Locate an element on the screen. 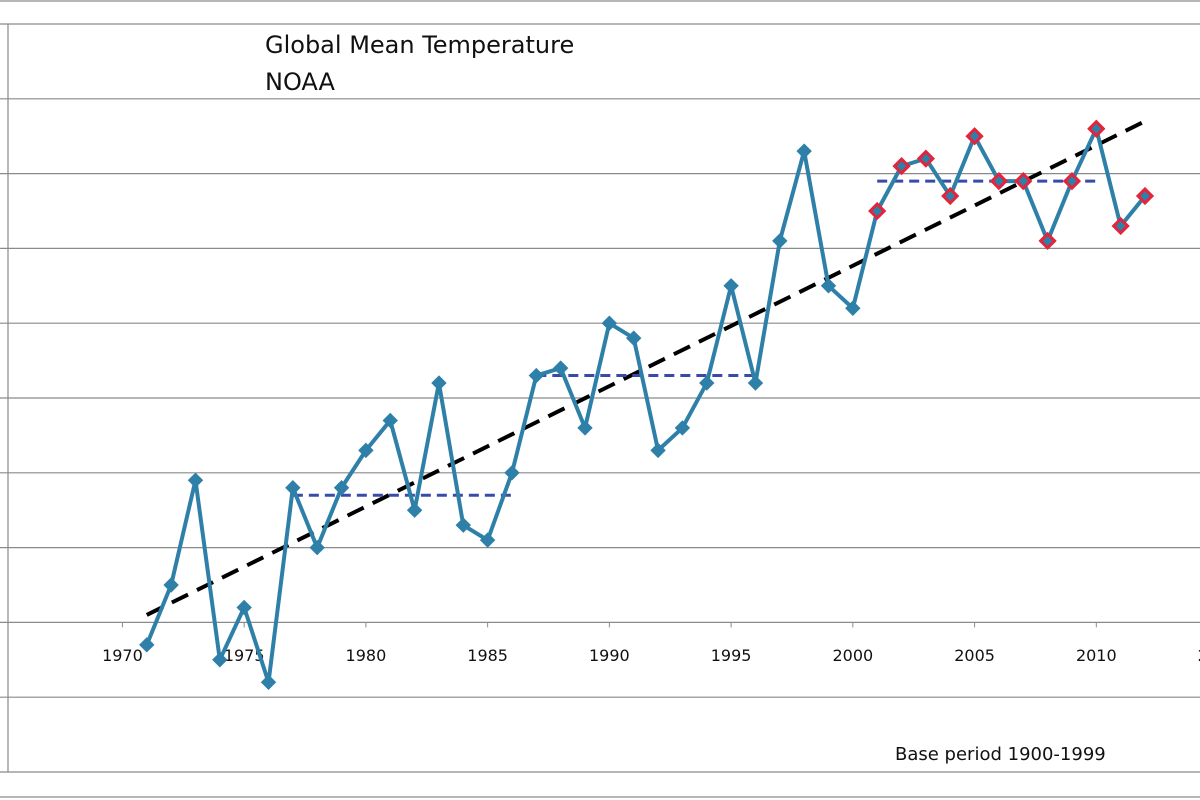  chart-title: Global Mean Temperature is located at coordinates (419, 45).